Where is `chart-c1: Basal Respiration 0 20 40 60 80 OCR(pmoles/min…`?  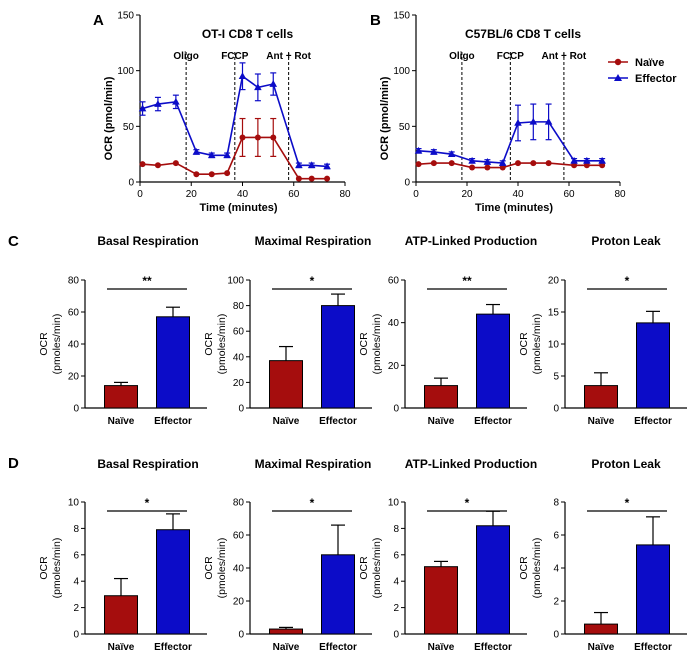
chart-c1: Basal Respiration 0 20 40 60 80 OCR(pmoles/min… is located at coordinates (122, 330).